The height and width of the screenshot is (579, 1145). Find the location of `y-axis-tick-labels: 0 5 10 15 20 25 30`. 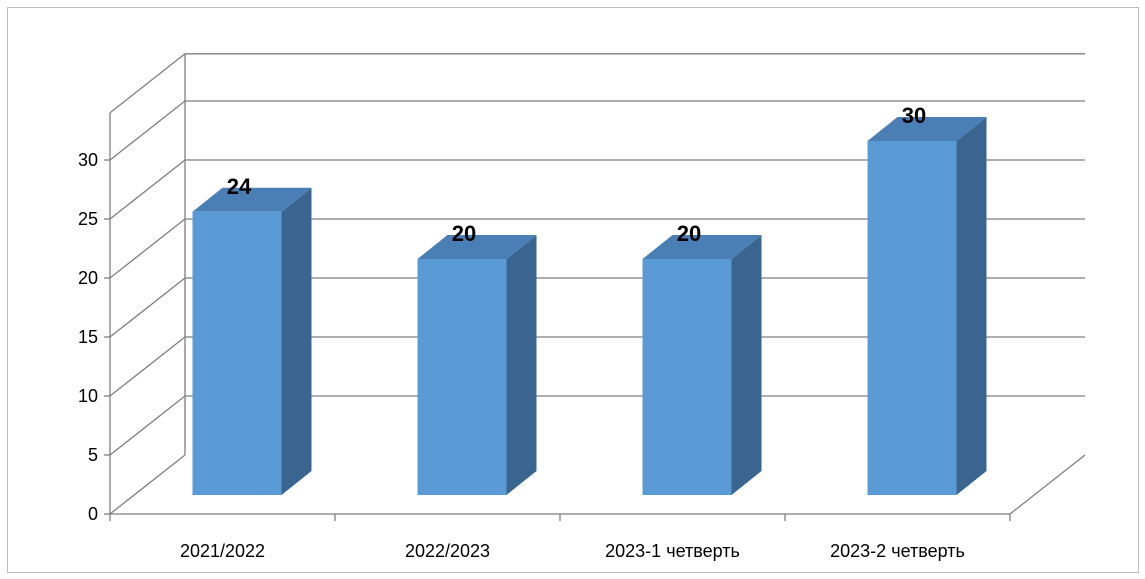

y-axis-tick-labels: 0 5 10 15 20 25 30 is located at coordinates (88, 337).